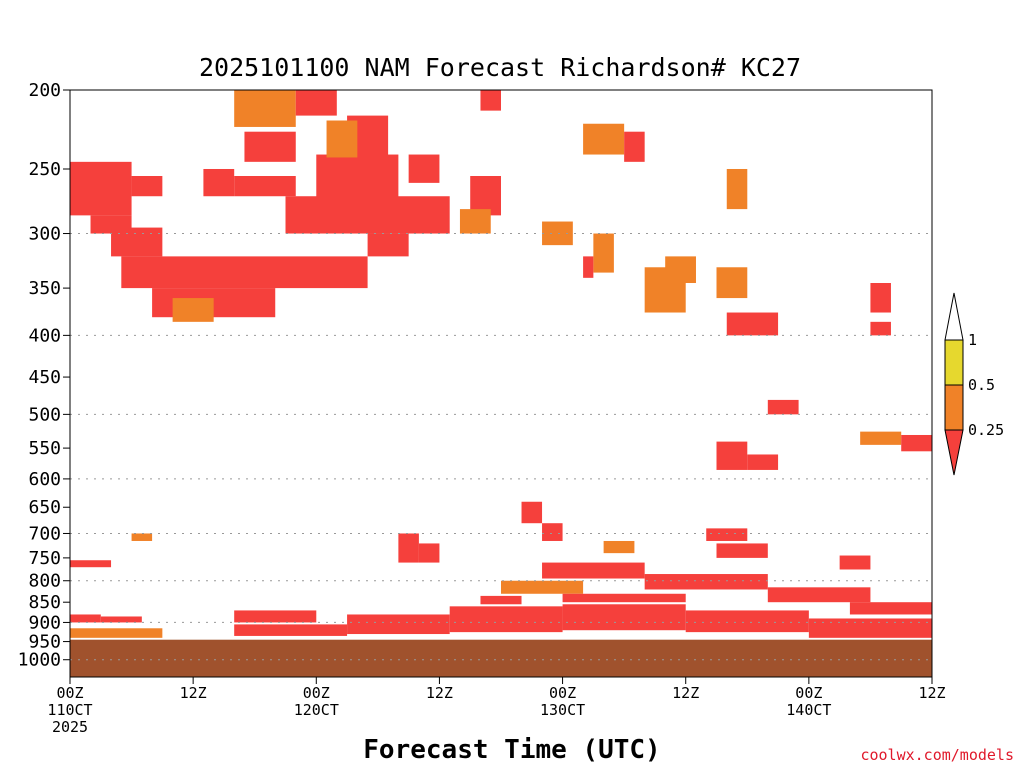 This screenshot has height=768, width=1024. Describe the element at coordinates (44, 642) in the screenshot. I see `y-tick-label: 950` at that location.